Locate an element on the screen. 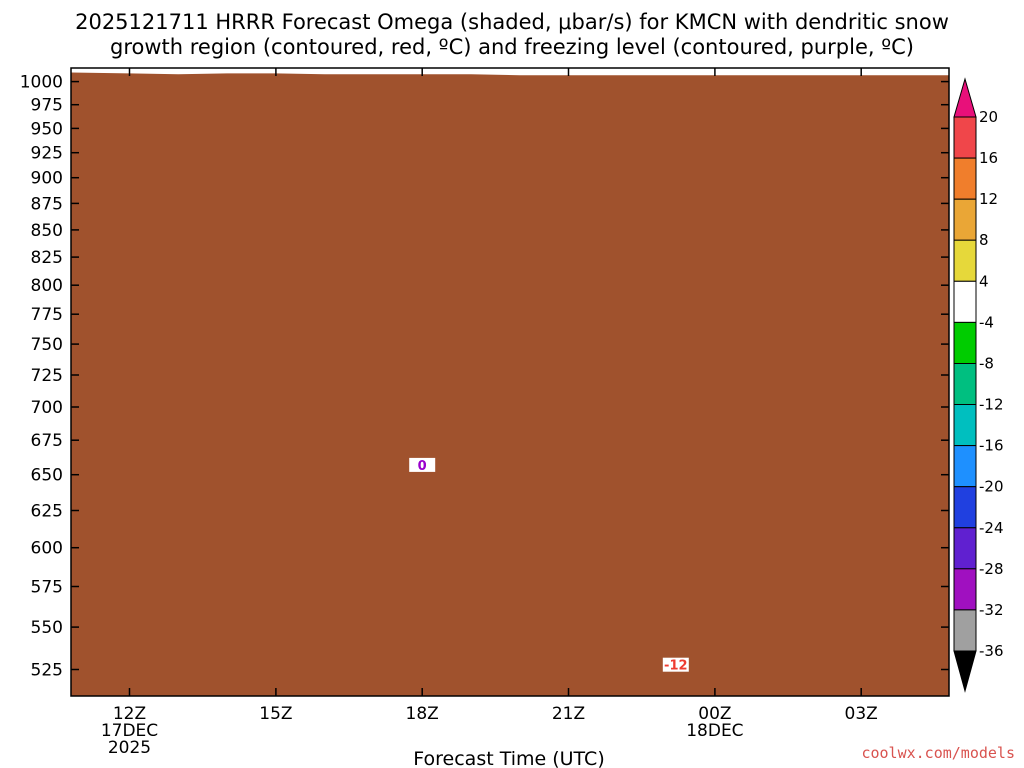  colorbar-label-4: 4 is located at coordinates (984, 281).